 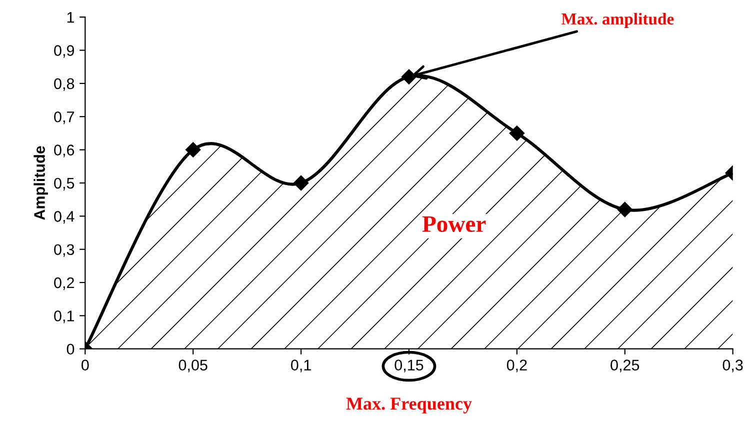 I want to click on y-tick-label: 0,1, so click(x=64, y=317).